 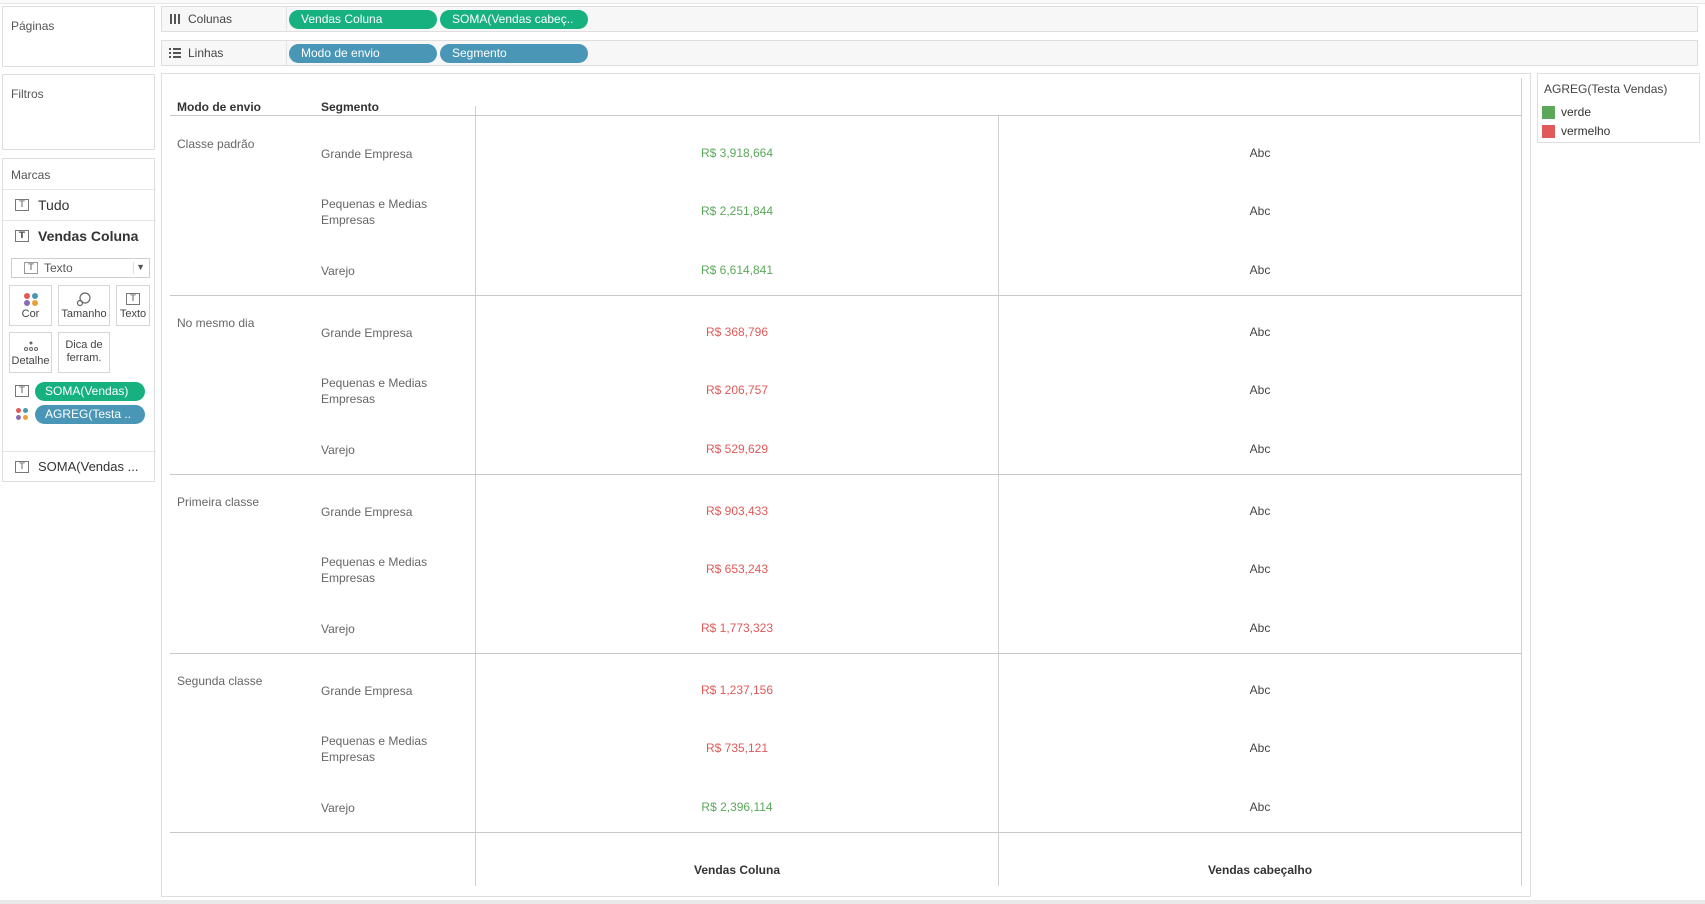 I want to click on text-button: T Texto, so click(x=133, y=305).